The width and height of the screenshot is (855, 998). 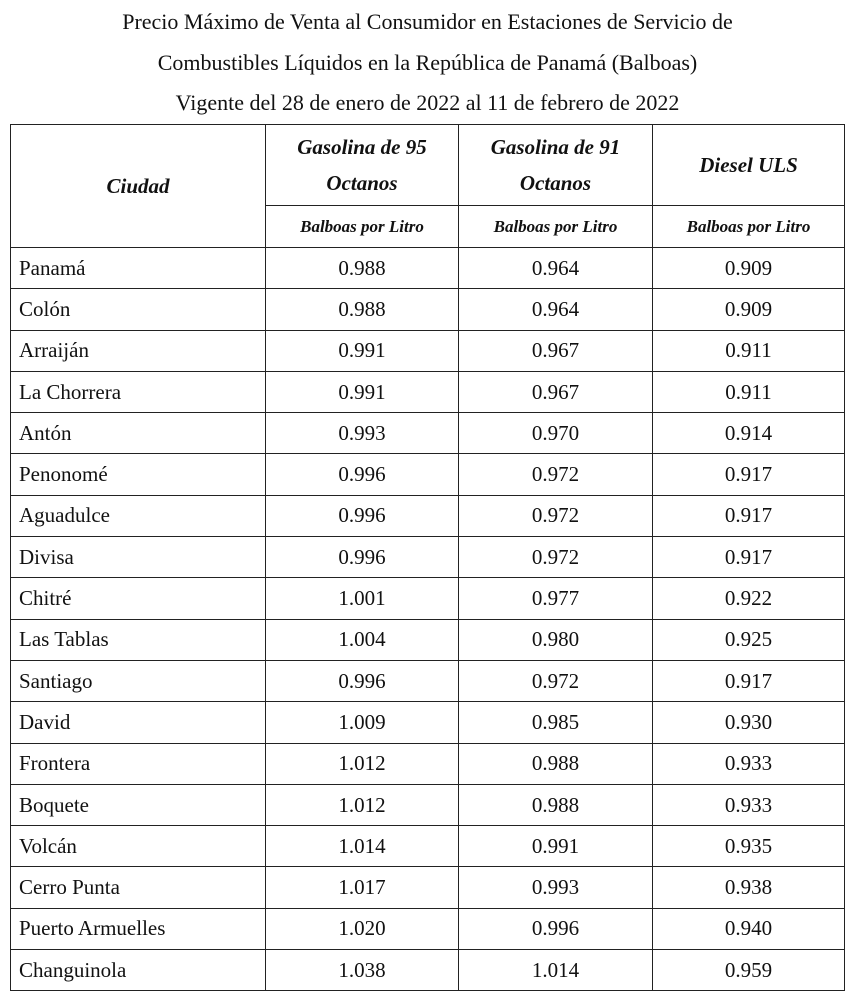 I want to click on column-header: Gasolina de 95 Octanos, so click(x=362, y=165).